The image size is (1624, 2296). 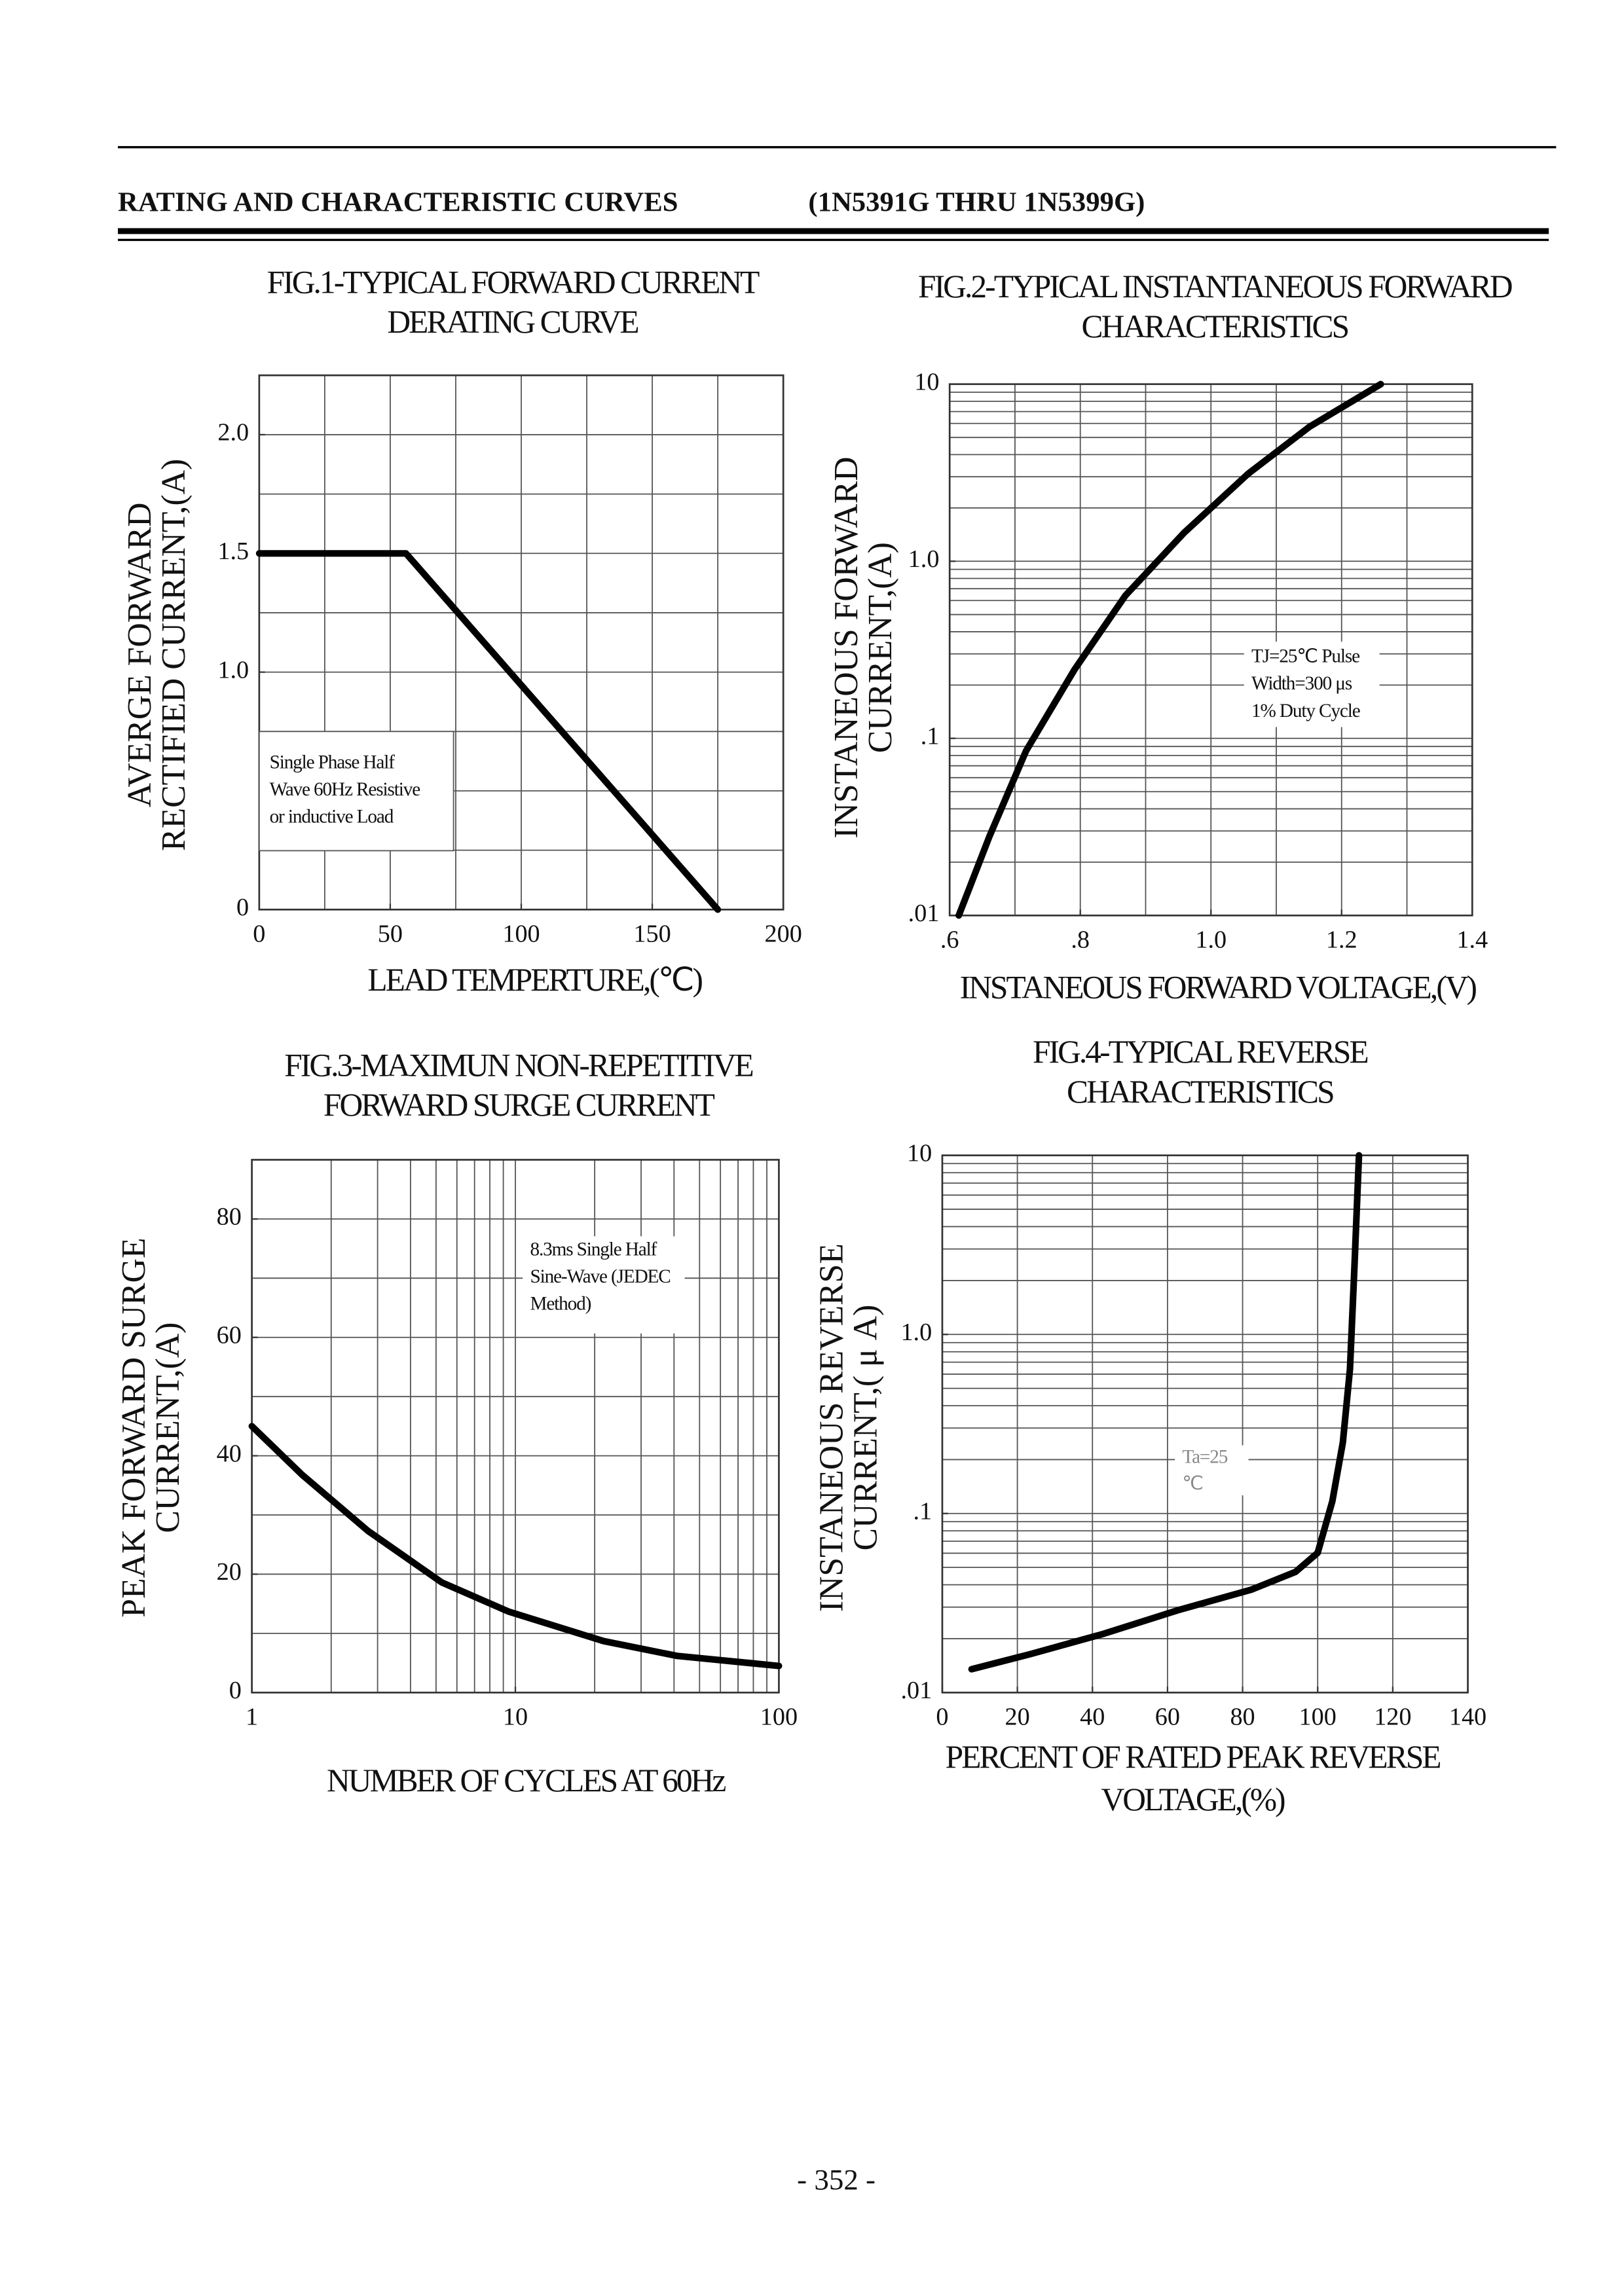 What do you see at coordinates (1215, 286) in the screenshot?
I see `chart-title: FIG.2-TYPICAL INSTANTANEOUS FORWARD` at bounding box center [1215, 286].